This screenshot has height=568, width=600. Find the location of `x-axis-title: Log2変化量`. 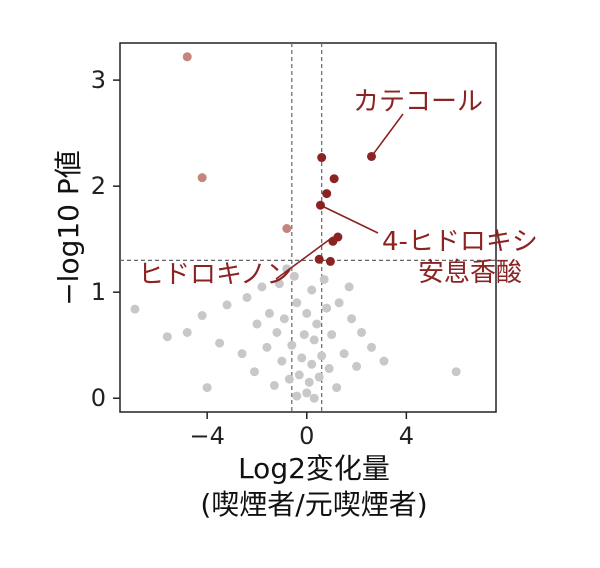

x-axis-title: Log2変化量 is located at coordinates (314, 468).